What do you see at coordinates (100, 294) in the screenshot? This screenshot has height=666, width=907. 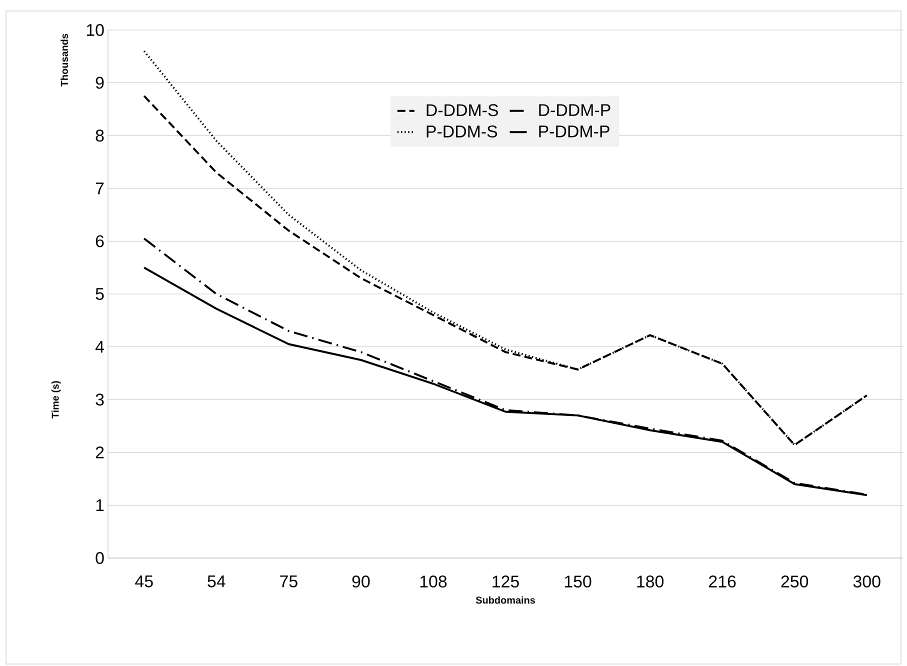 I see `y-tick-label: 5` at bounding box center [100, 294].